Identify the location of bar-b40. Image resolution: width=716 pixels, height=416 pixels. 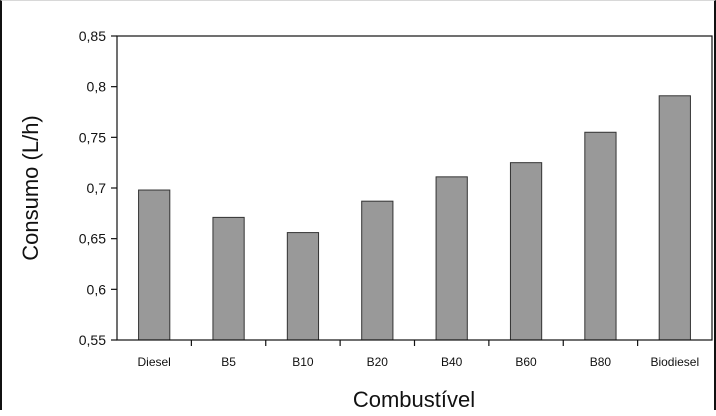
(451, 258).